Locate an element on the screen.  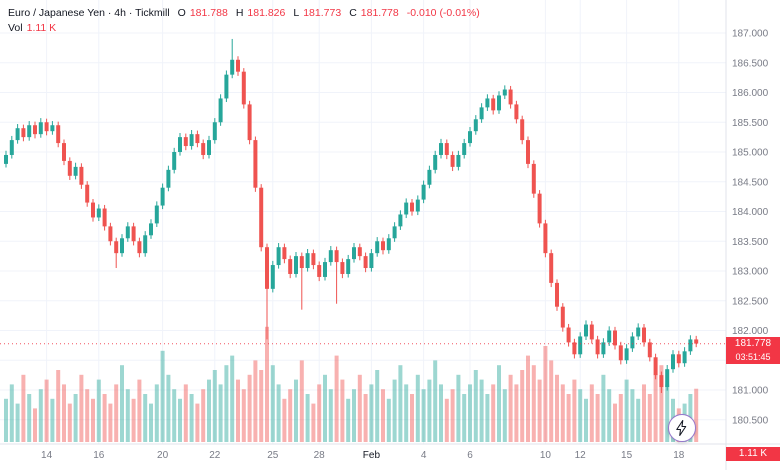
svg-text: 184.000 is located at coordinates (750, 212).